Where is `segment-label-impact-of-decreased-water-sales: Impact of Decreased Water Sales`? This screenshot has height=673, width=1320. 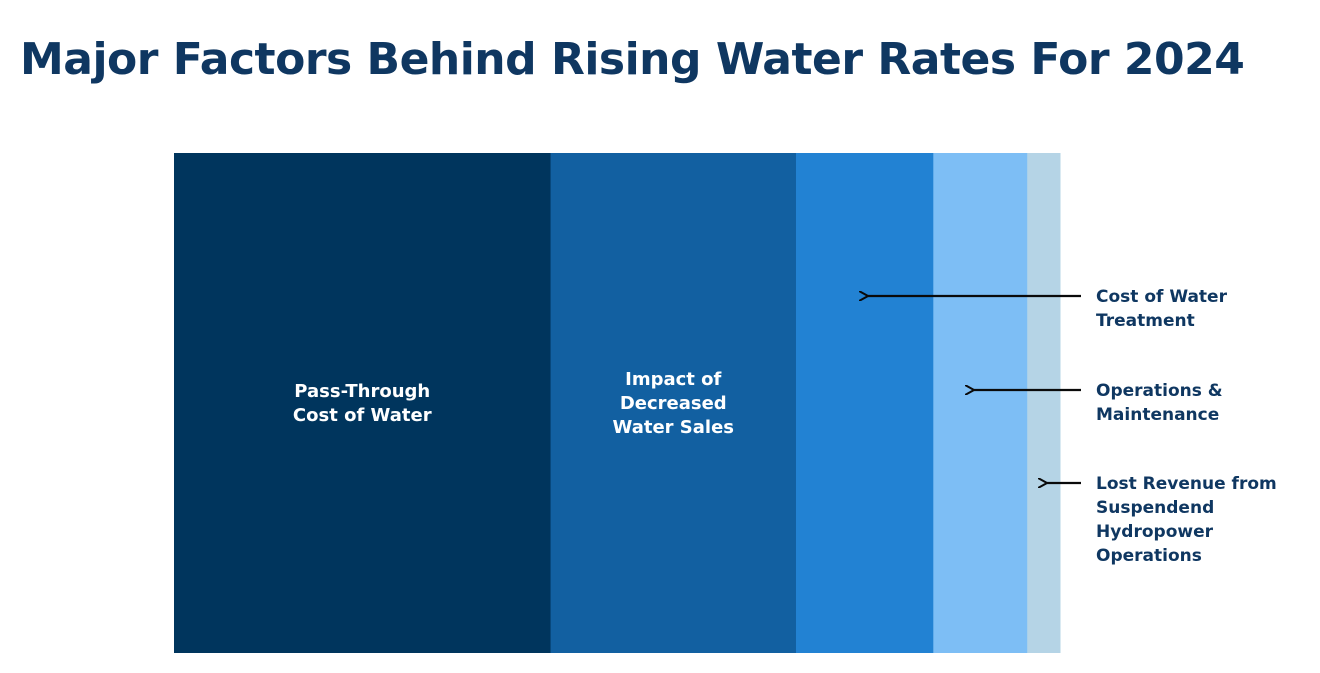
segment-label-impact-of-decreased-water-sales: Impact of Decreased Water Sales is located at coordinates (673, 403).